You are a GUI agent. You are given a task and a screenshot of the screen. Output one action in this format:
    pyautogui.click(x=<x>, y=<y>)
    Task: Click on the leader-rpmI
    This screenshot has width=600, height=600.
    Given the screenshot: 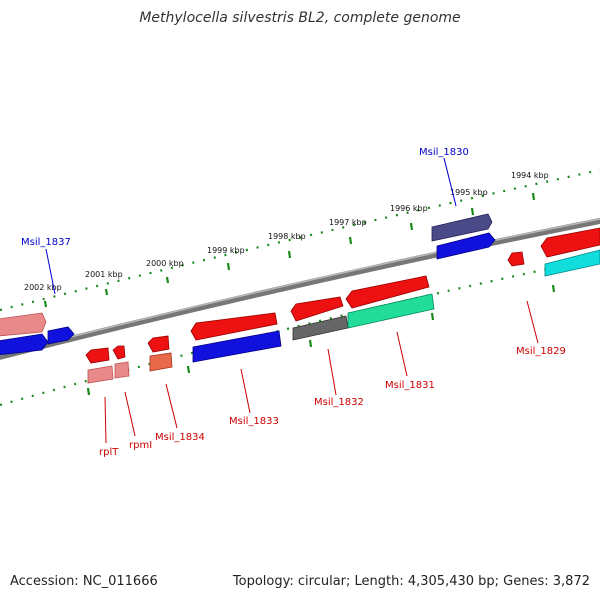 What is the action you would take?
    pyautogui.click(x=130, y=414)
    